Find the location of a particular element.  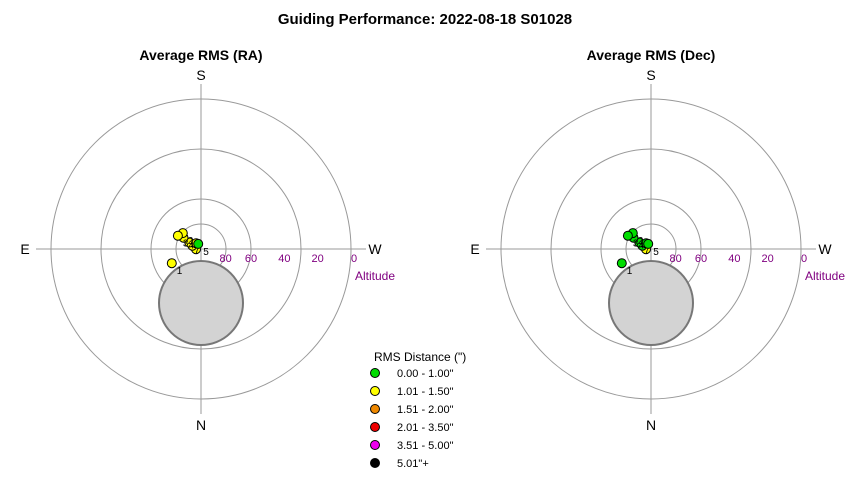

chart-title: Guiding Performance: 2022-08-18 S01028 is located at coordinates (425, 19).